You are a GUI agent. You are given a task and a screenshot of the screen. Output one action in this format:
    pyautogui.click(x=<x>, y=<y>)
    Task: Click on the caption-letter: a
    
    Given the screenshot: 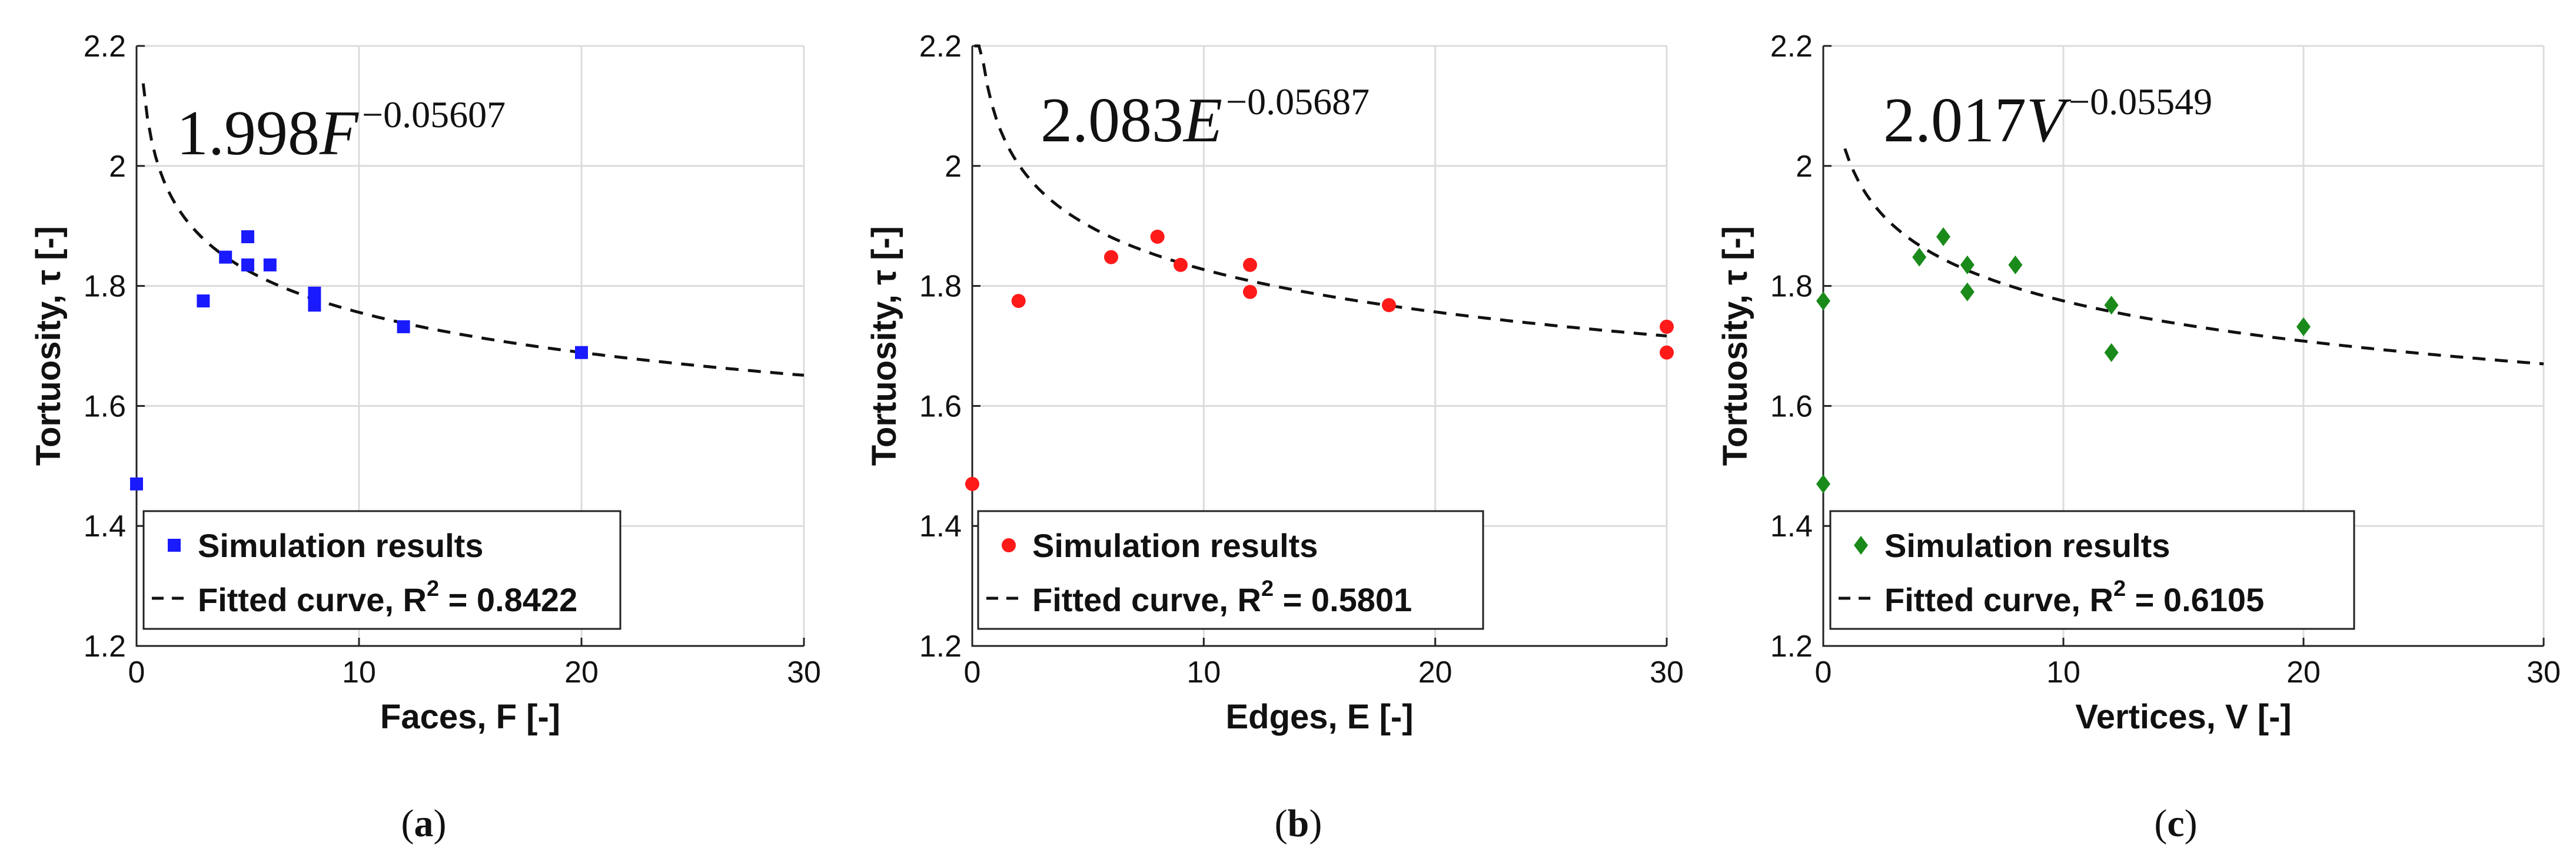 What is the action you would take?
    pyautogui.click(x=424, y=824)
    